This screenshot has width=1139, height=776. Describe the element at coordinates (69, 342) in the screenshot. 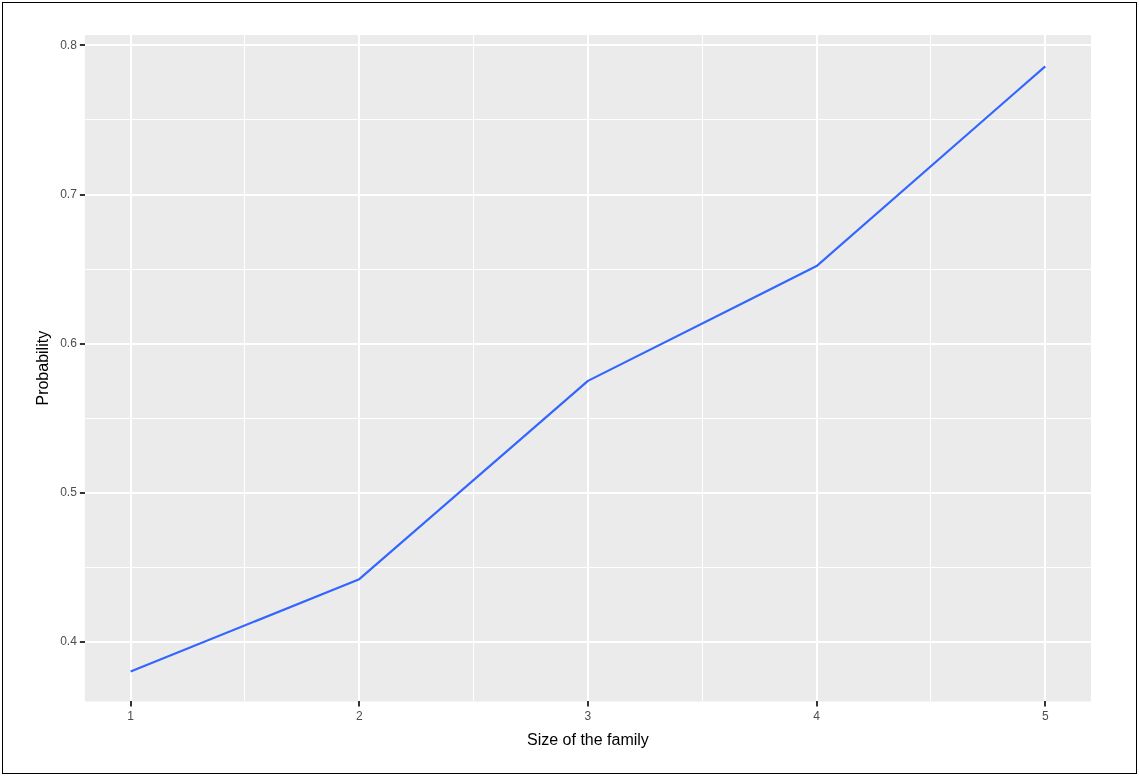

I see `y-tick-label: 0.6` at that location.